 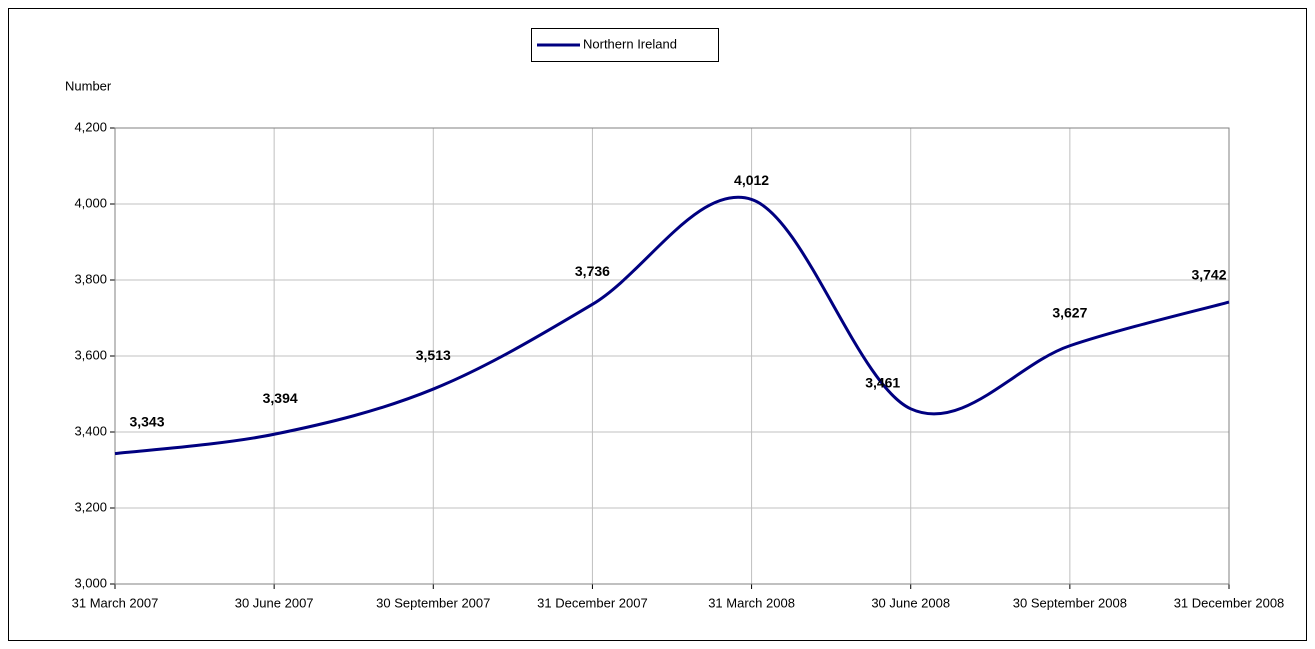 What do you see at coordinates (630, 43) in the screenshot?
I see `legend-label: Northern Ireland` at bounding box center [630, 43].